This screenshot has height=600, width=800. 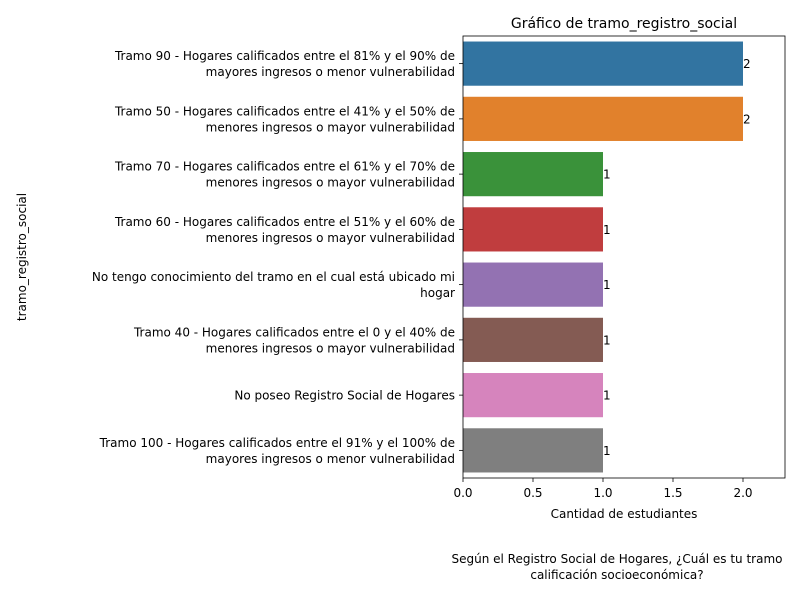 What do you see at coordinates (532, 493) in the screenshot?
I see `x-tick-label: 0.5` at bounding box center [532, 493].